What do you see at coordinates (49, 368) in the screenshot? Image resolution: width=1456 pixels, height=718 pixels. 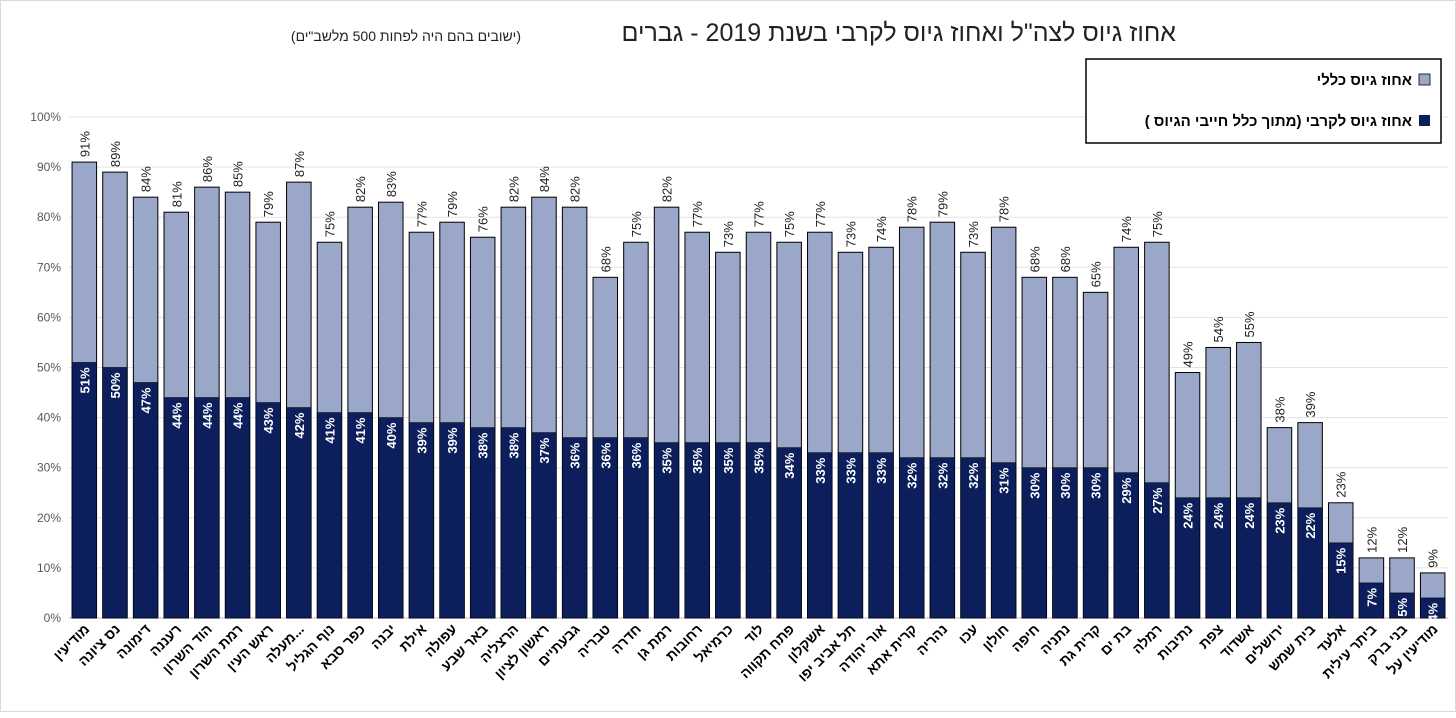 I see `y-tick-label: 50%` at bounding box center [49, 368].